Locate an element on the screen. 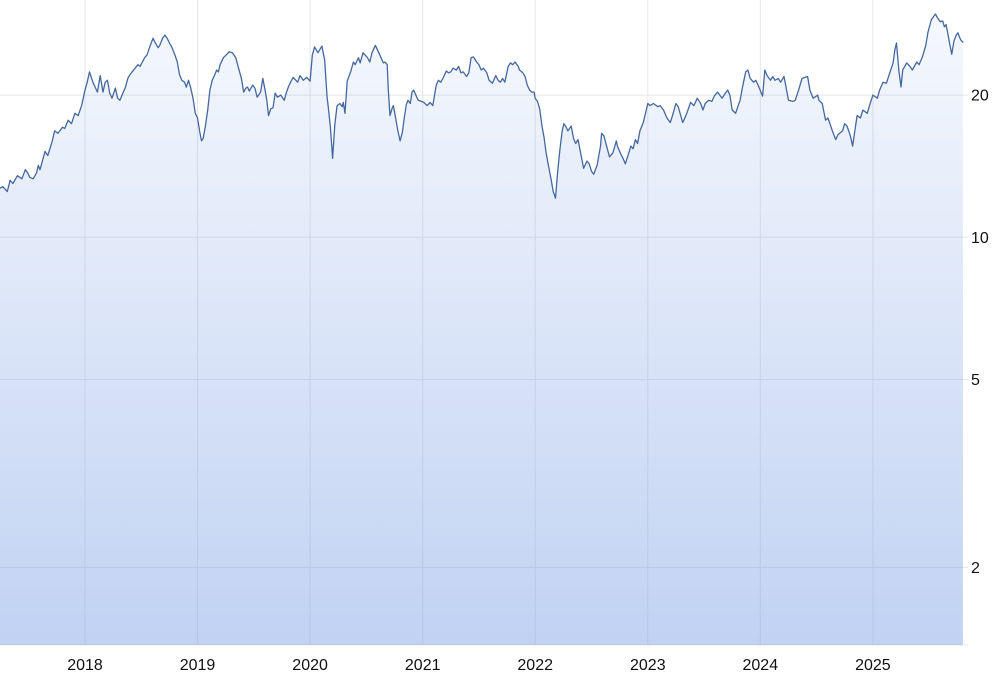 This screenshot has height=691, width=1002. y-axis-label-2: 2 is located at coordinates (975, 568).